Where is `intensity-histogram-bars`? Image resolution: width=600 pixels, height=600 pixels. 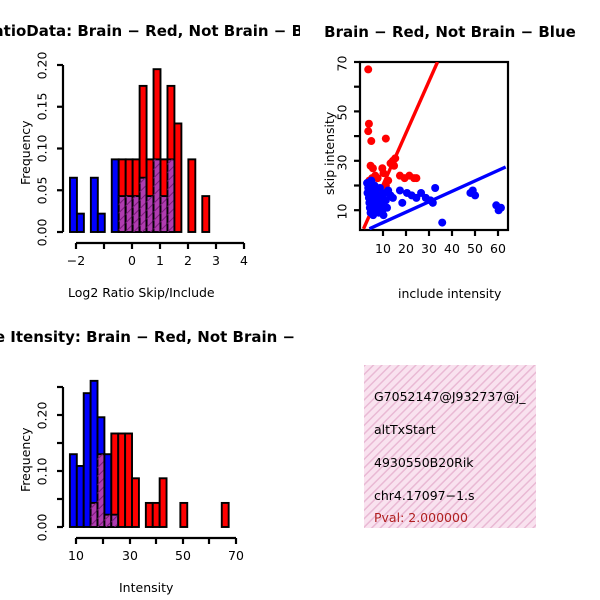 intensity-histogram-bars is located at coordinates (149, 453).